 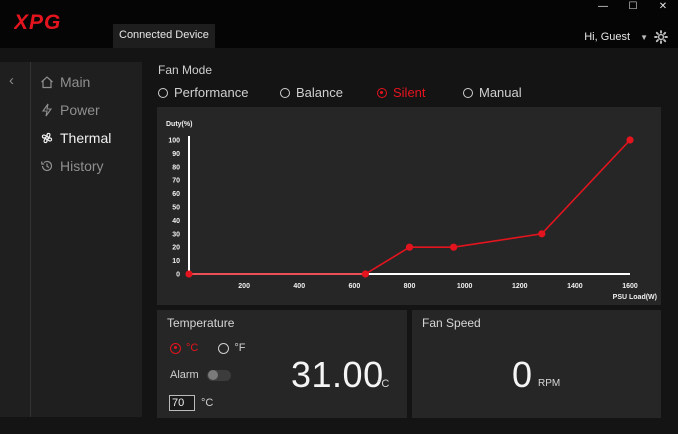 I want to click on svg-text: XPG, so click(x=37, y=22).